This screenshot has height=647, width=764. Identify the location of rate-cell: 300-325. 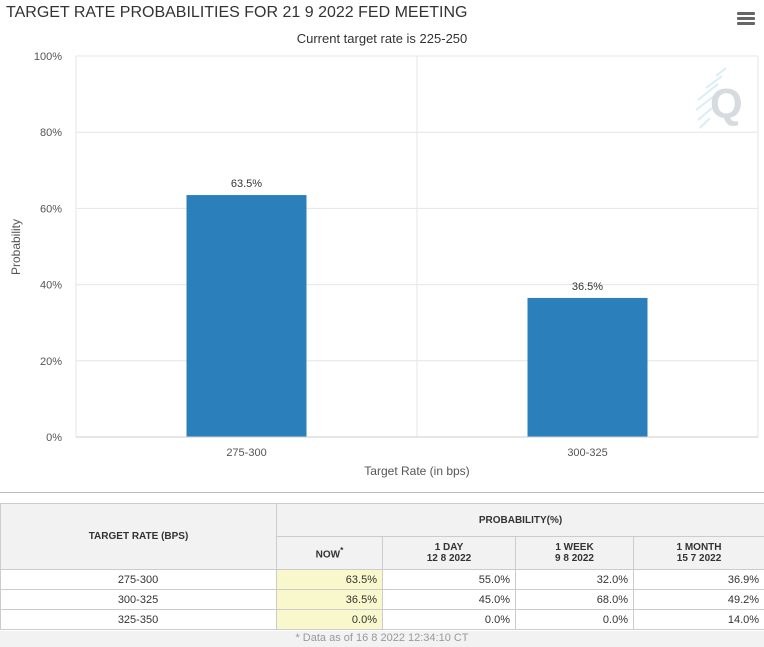
(138, 599).